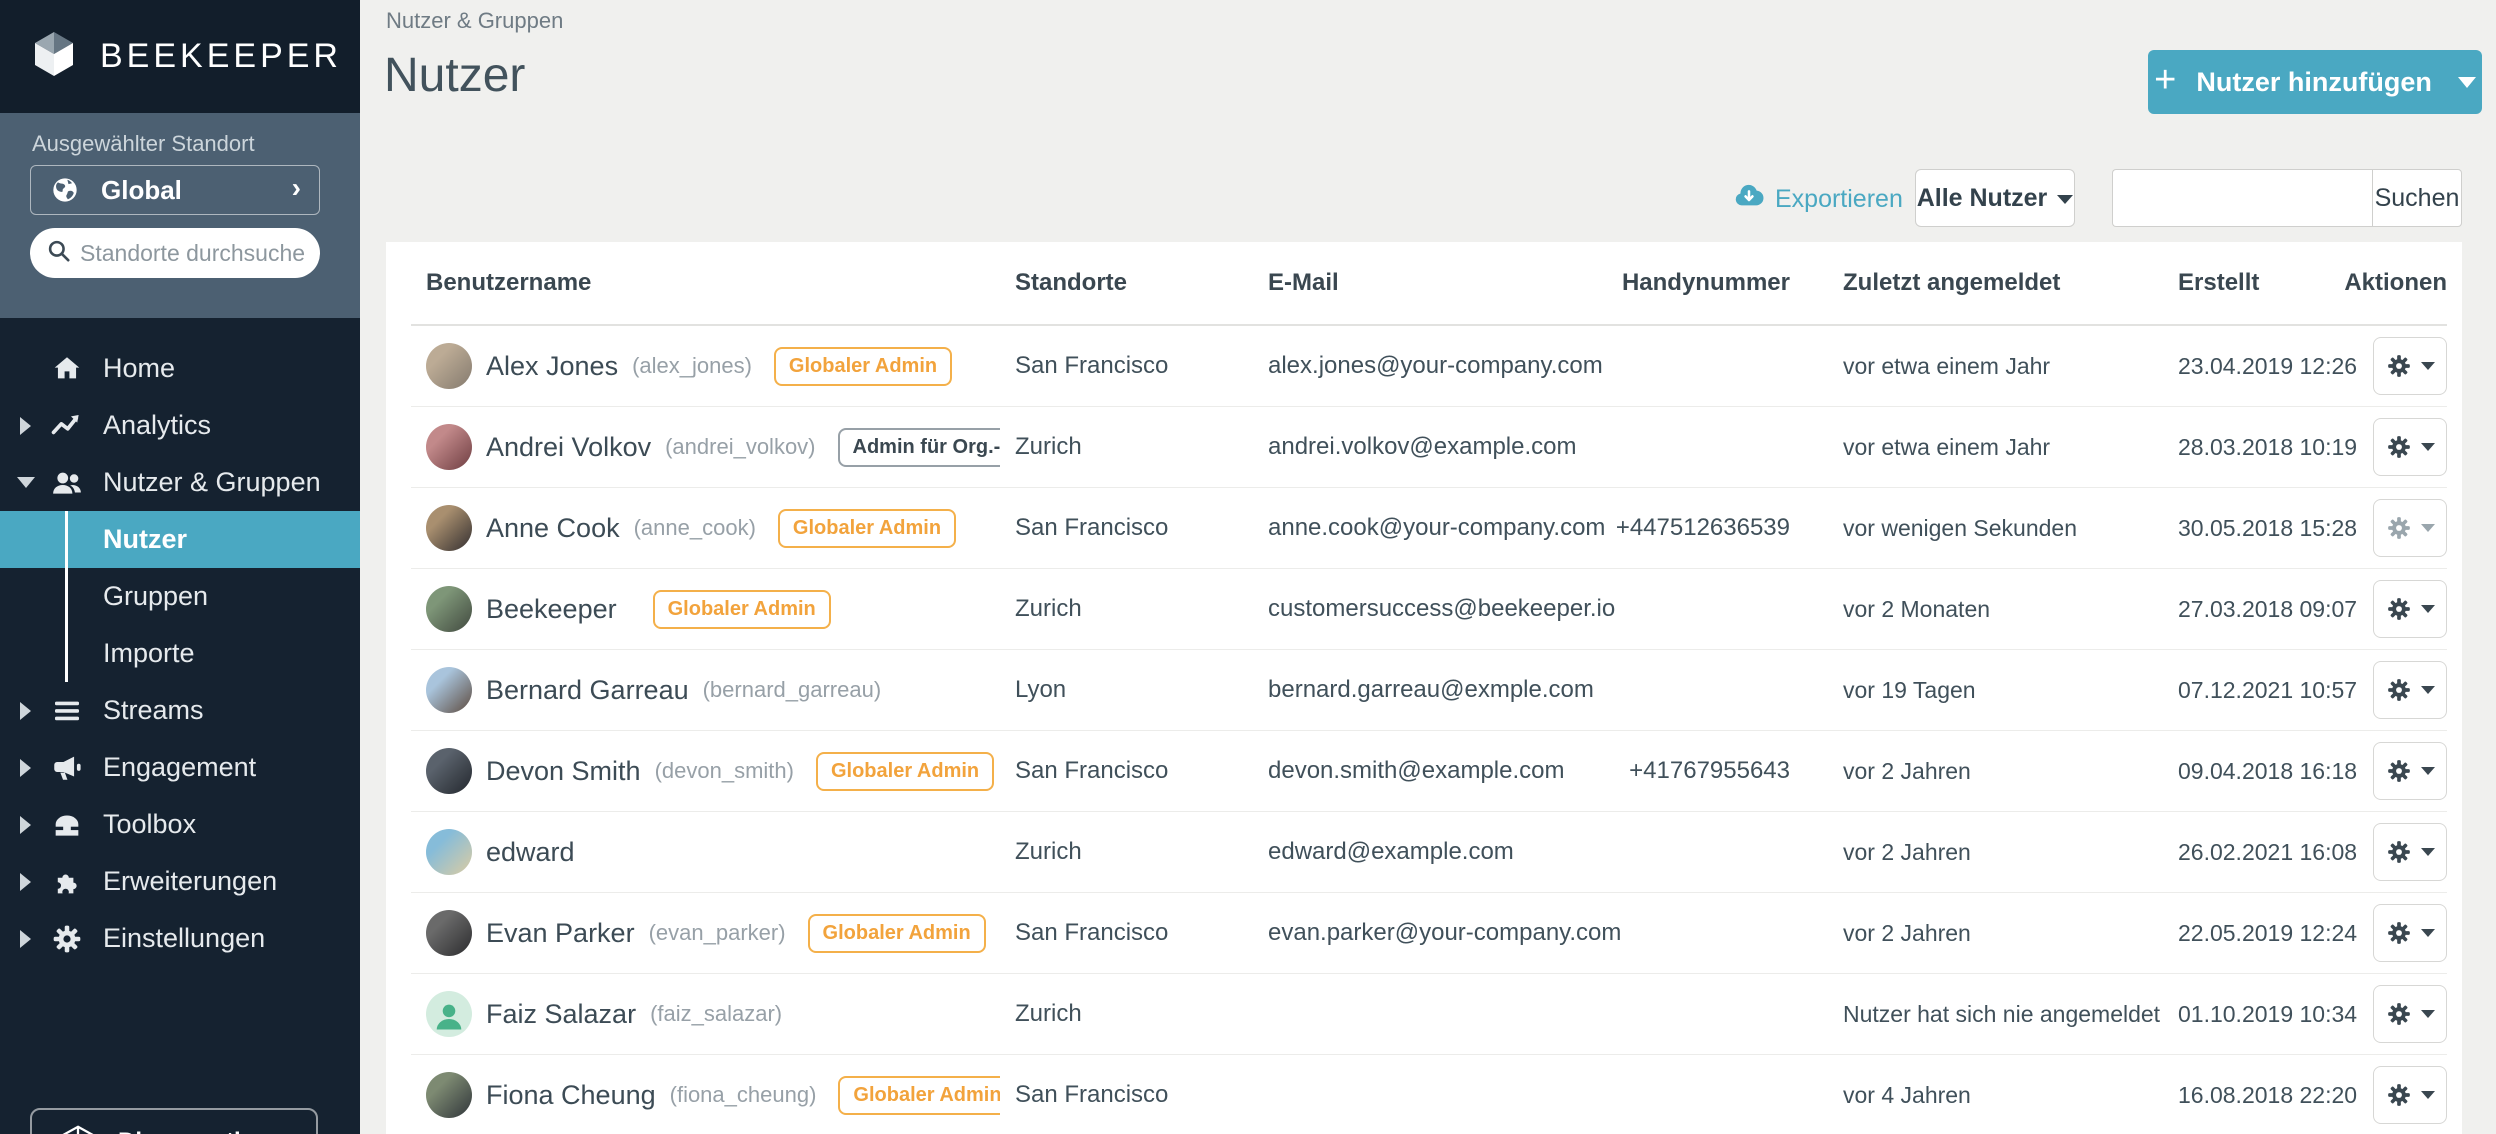  Describe the element at coordinates (67, 768) in the screenshot. I see `megaphone-icon` at that location.